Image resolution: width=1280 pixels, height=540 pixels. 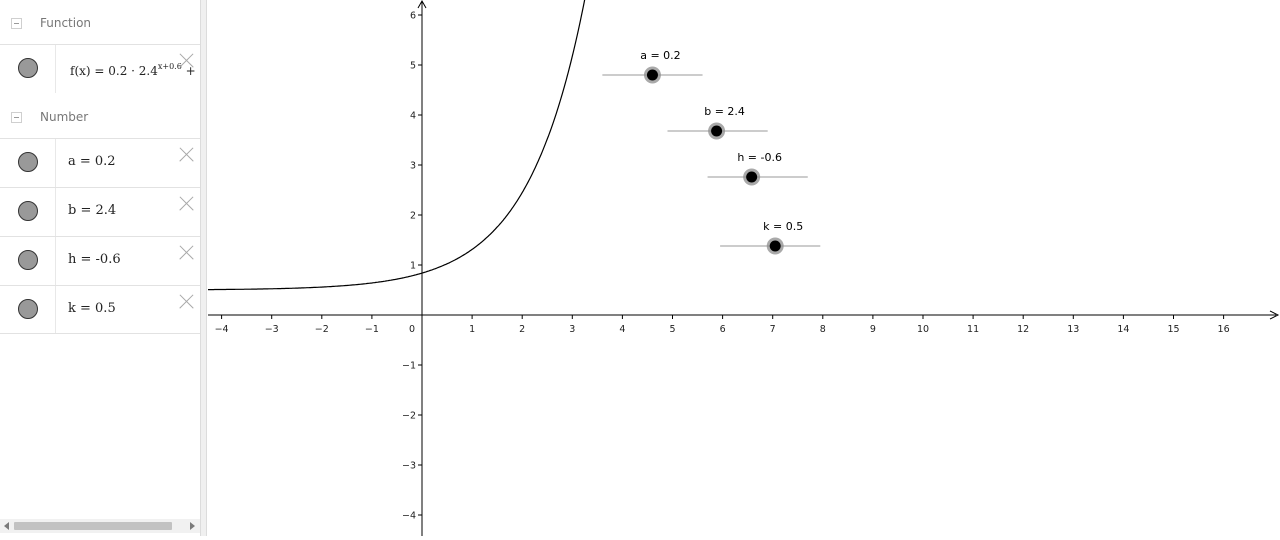 I want to click on x-tick-label: −1, so click(x=372, y=329).